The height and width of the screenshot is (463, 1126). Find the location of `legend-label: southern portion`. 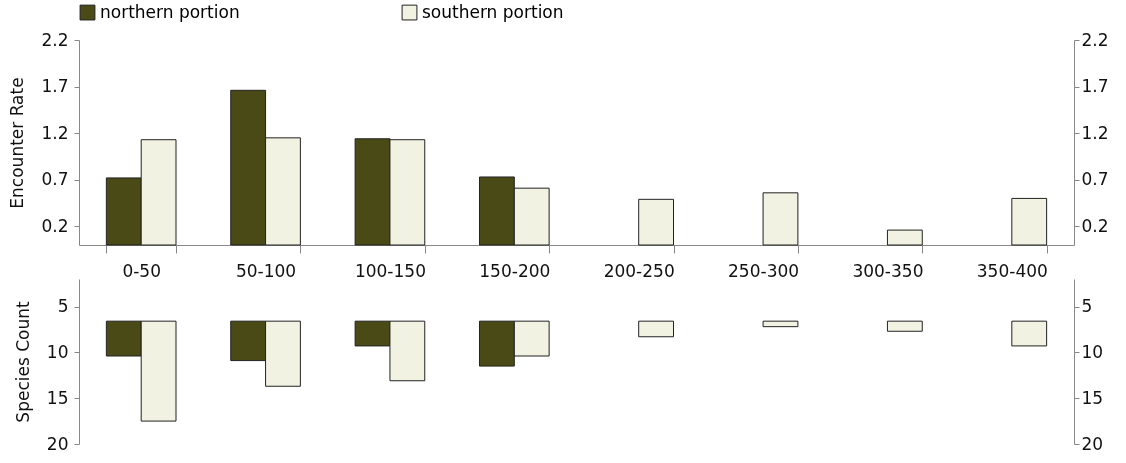

legend-label: southern portion is located at coordinates (493, 11).